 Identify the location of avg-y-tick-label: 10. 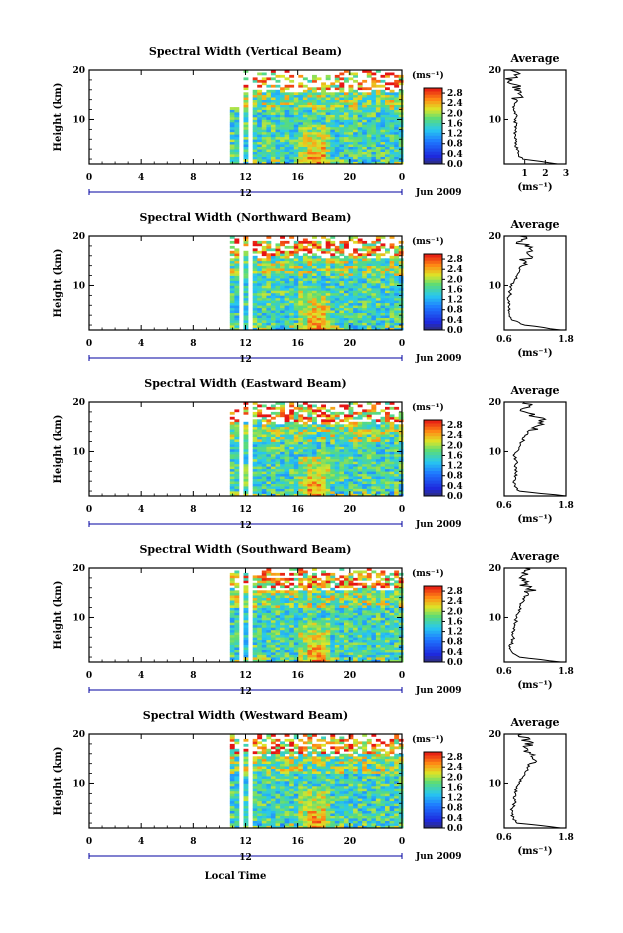
(494, 452).